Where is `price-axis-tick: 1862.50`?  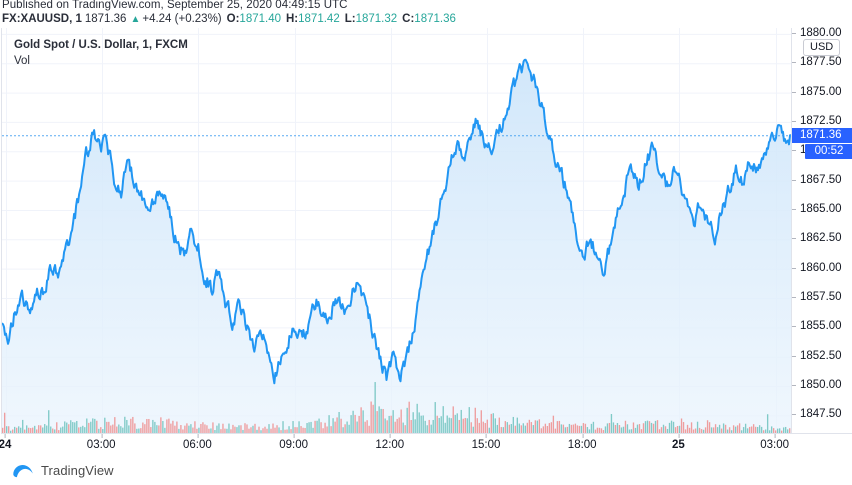
price-axis-tick: 1862.50 is located at coordinates (822, 238).